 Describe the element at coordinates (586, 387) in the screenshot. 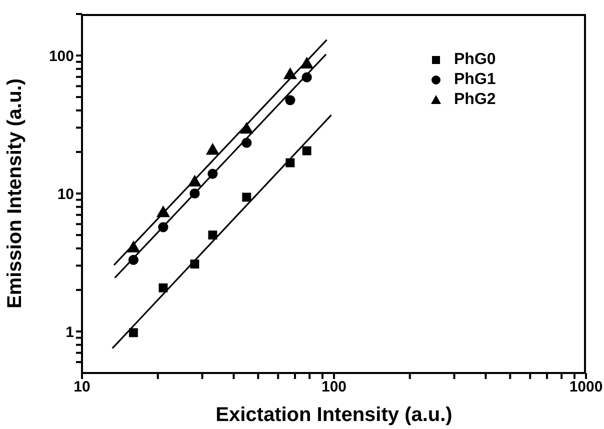

I see `x-tick-label: 1000` at that location.